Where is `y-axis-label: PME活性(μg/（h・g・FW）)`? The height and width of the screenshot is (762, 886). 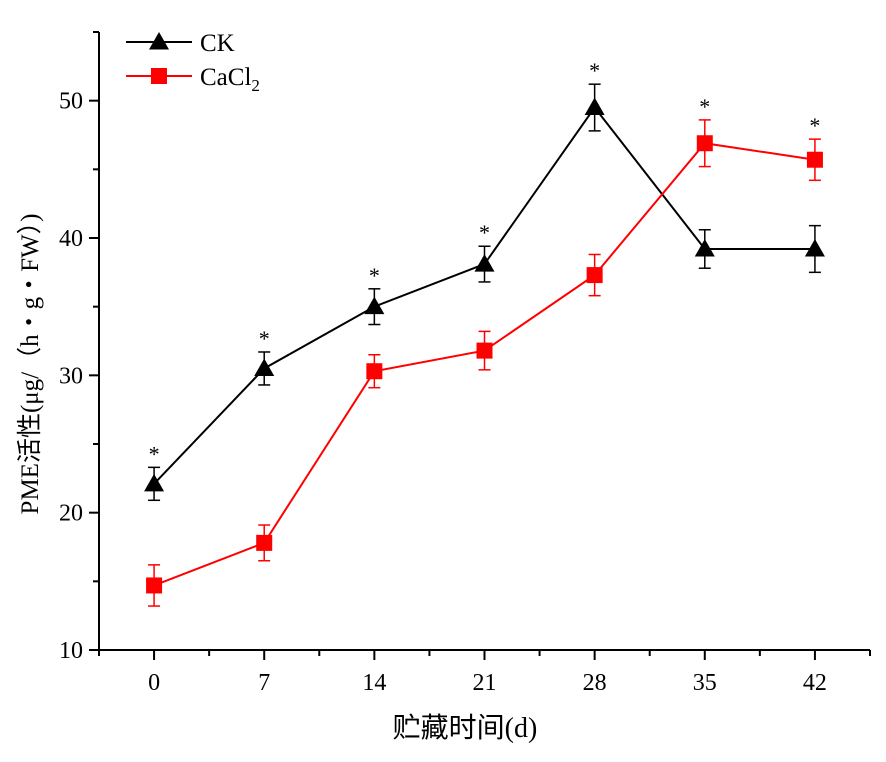
y-axis-label: PME活性(μg/（h・g・FW）) is located at coordinates (30, 364).